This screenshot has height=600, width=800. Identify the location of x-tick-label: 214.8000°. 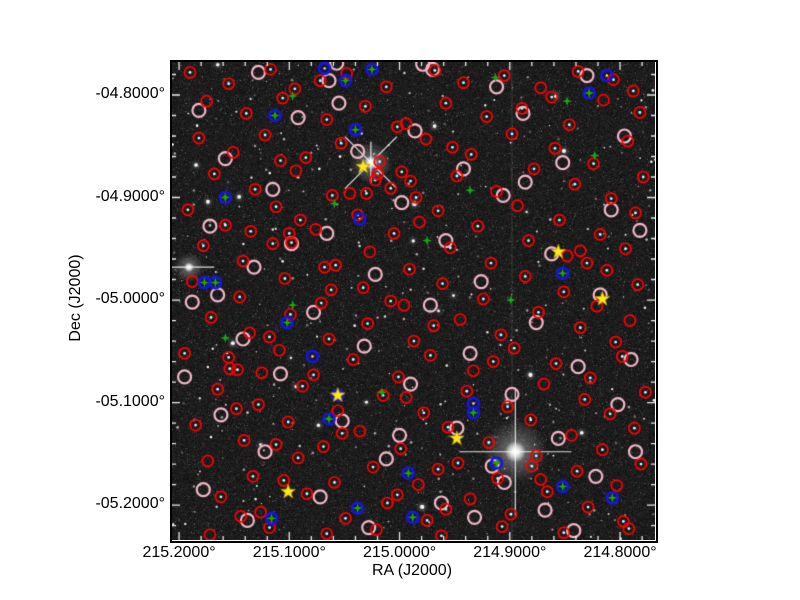
(620, 552).